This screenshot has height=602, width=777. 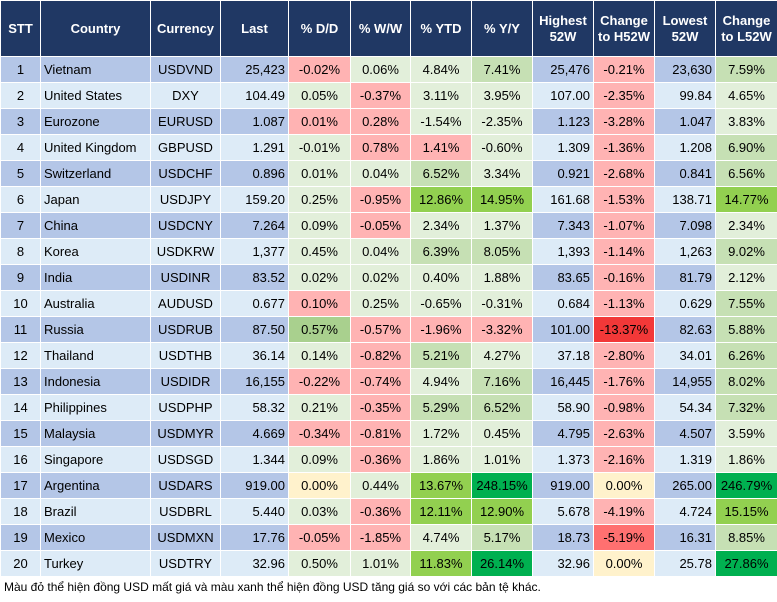 What do you see at coordinates (685, 147) in the screenshot?
I see `cell-lowest-52w: 1.208` at bounding box center [685, 147].